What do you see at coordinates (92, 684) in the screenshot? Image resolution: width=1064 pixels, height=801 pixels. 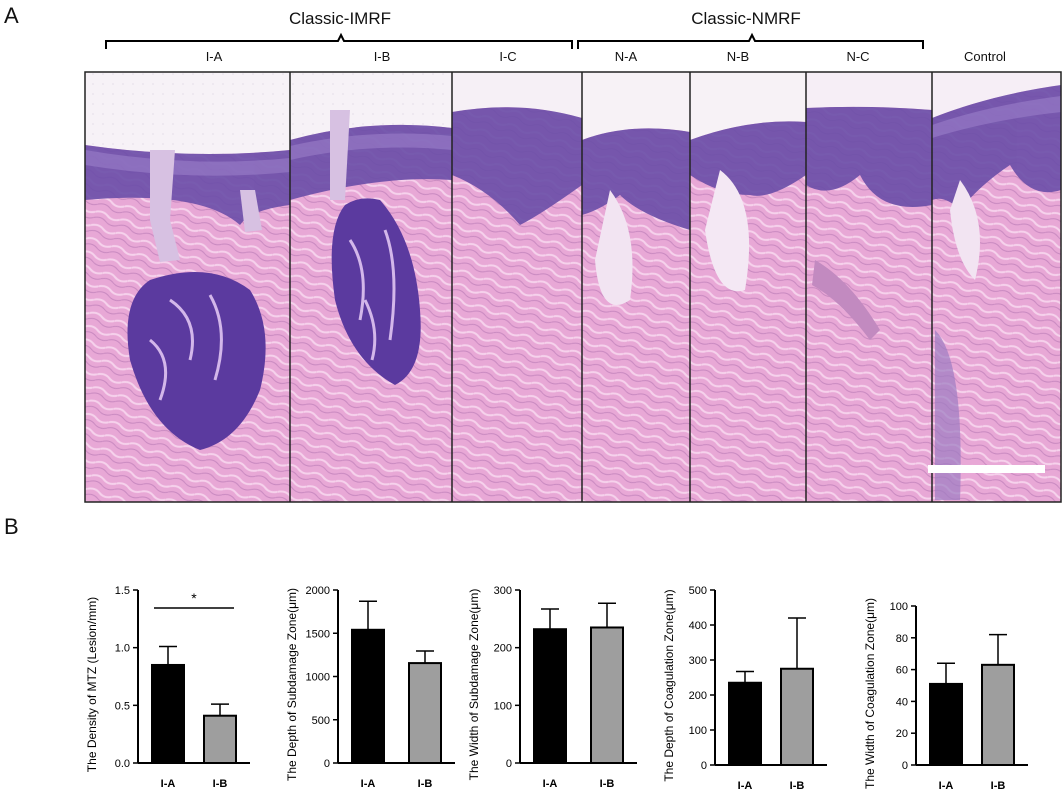 I see `y-axis-label: The Density of MTZ (Lesion/mm)` at bounding box center [92, 684].